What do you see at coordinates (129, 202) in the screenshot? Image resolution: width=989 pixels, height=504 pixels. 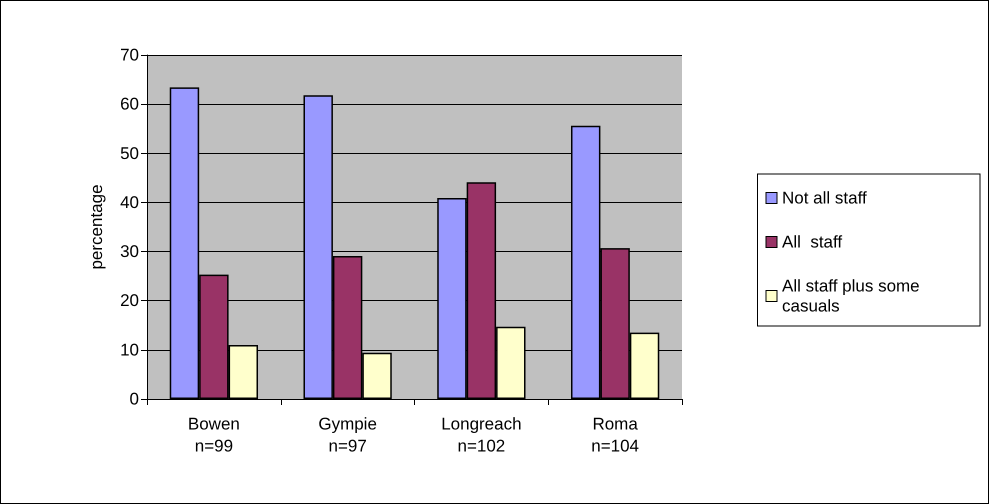 I see `y-tick-label: 40` at bounding box center [129, 202].